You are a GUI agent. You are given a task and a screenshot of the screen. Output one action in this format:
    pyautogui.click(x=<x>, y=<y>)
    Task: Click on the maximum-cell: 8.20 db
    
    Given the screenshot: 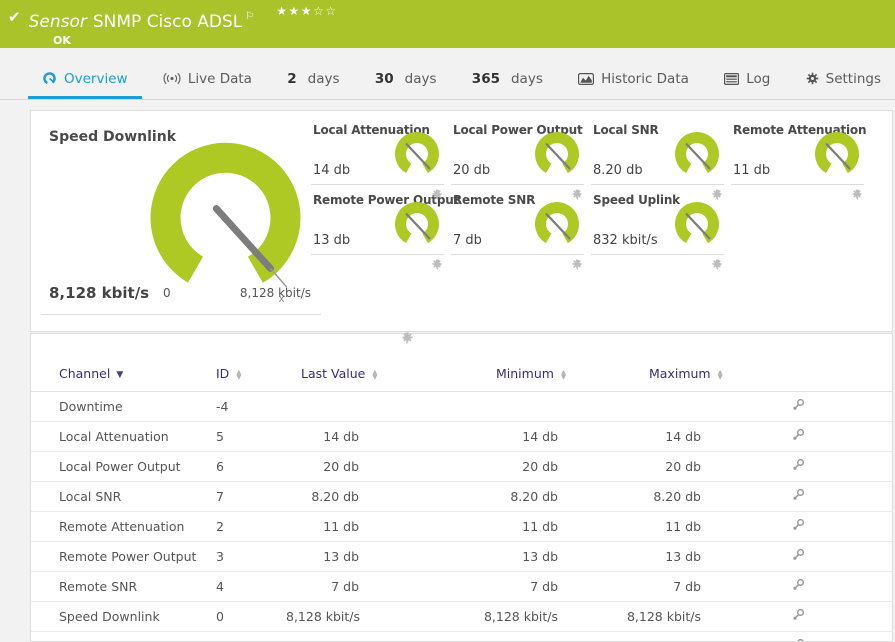 What is the action you would take?
    pyautogui.click(x=632, y=496)
    